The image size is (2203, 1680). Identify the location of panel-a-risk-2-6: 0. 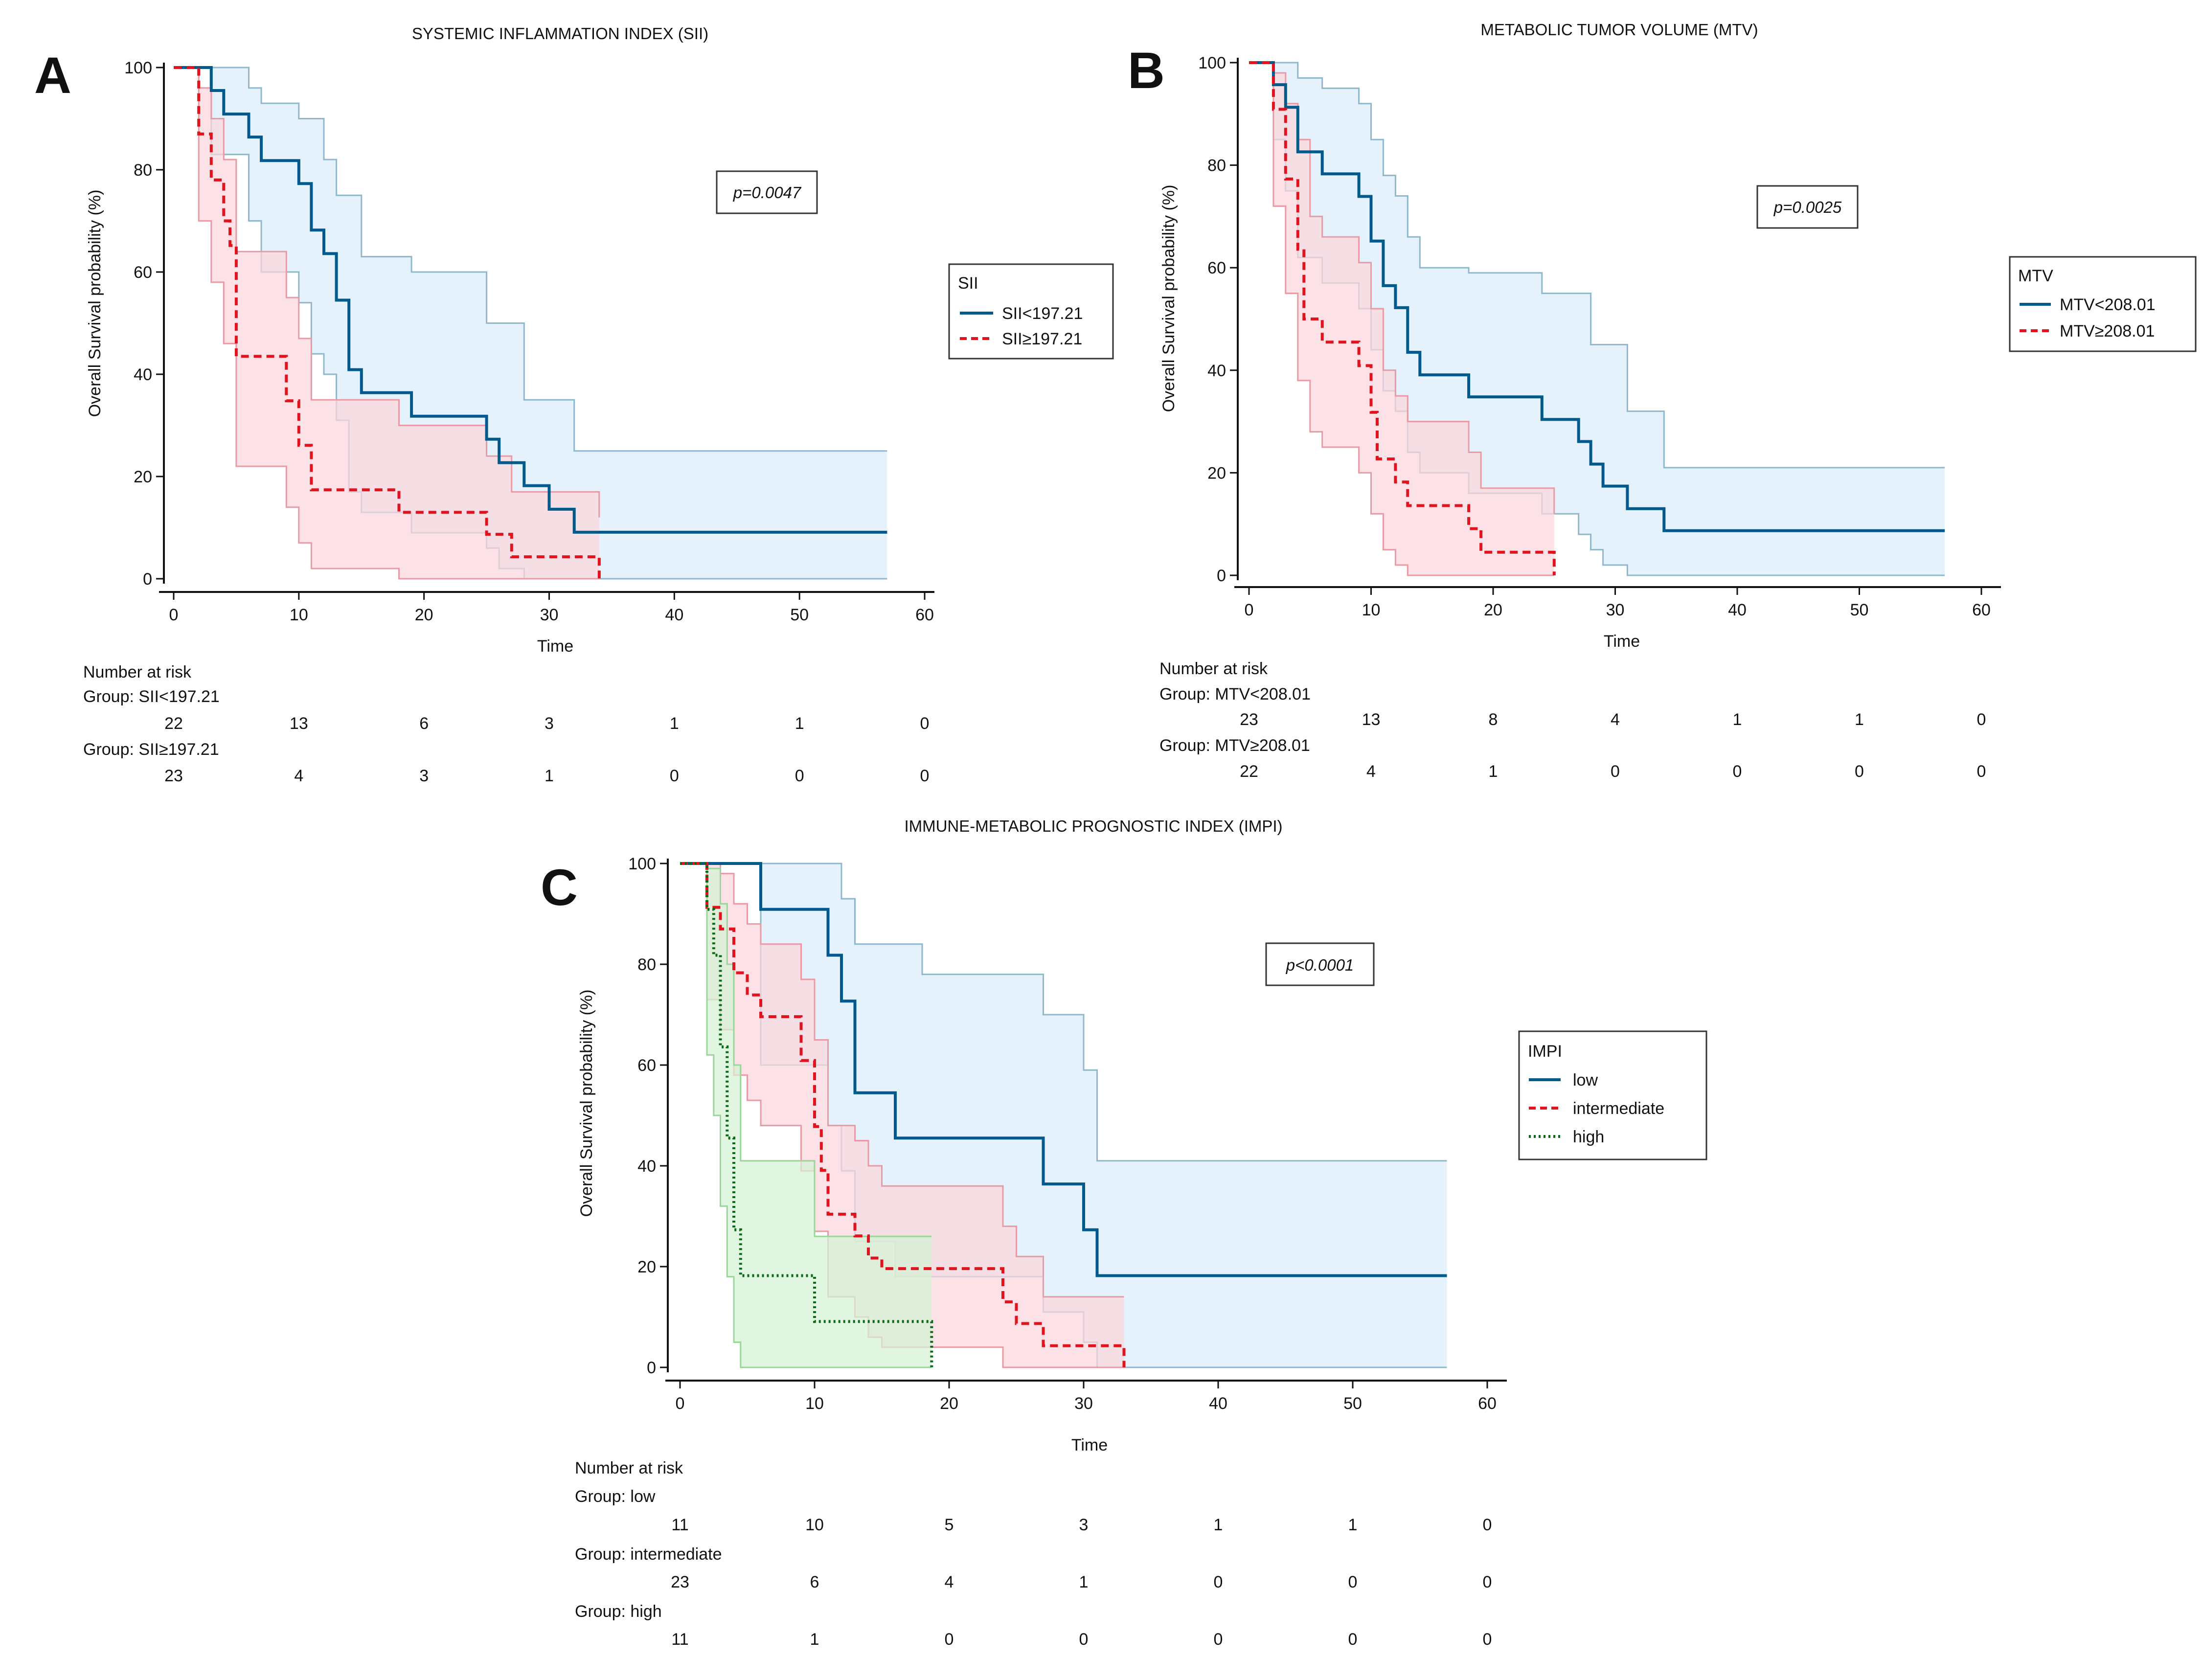
(925, 776).